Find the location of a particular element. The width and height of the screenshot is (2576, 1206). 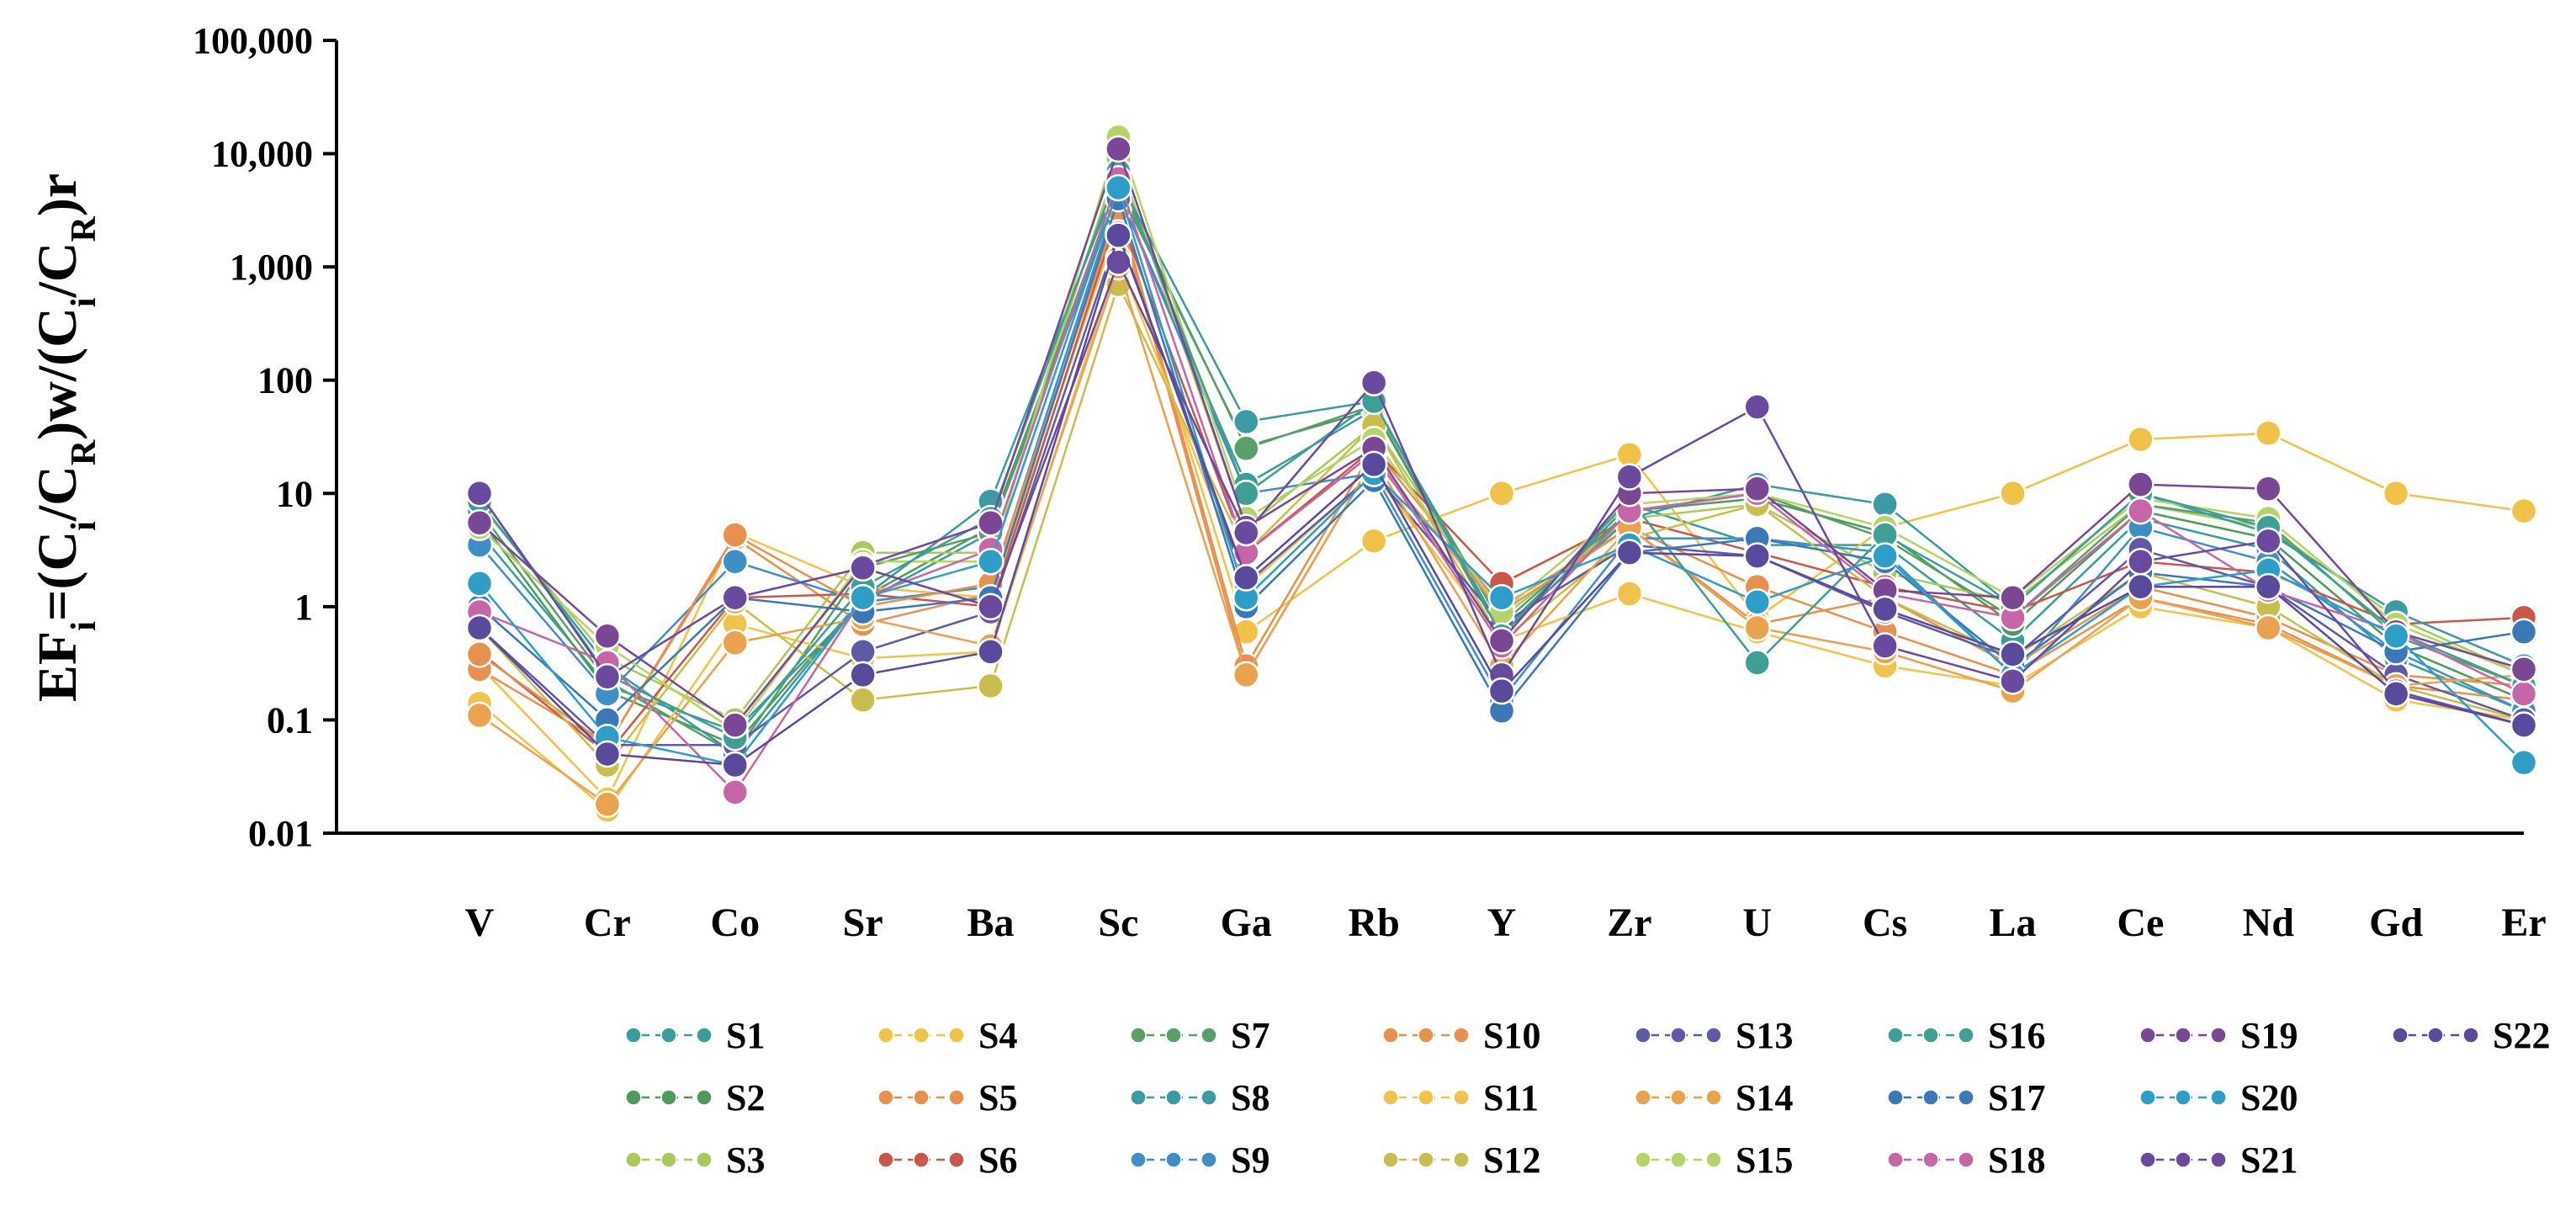

legend-label: S2 is located at coordinates (745, 1097).